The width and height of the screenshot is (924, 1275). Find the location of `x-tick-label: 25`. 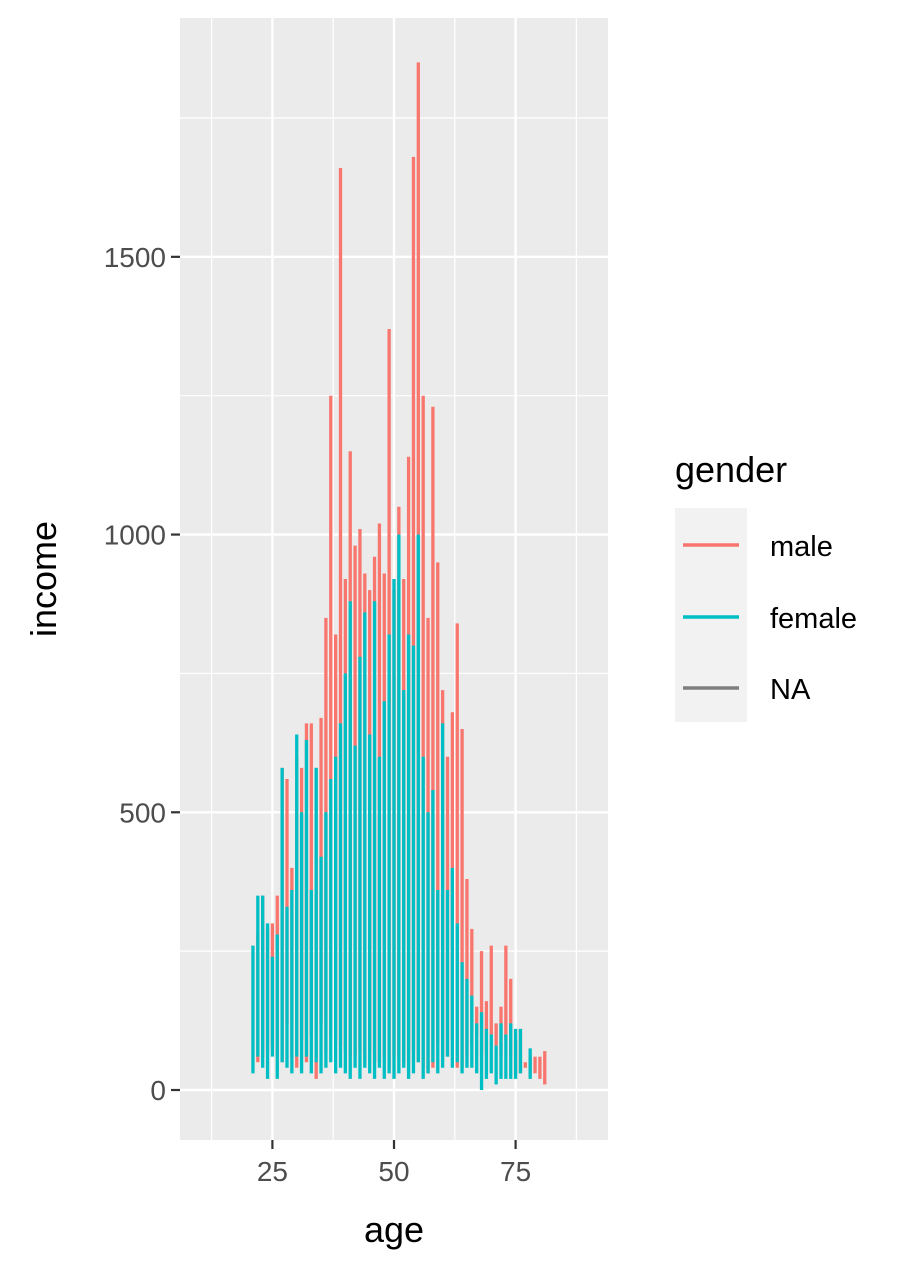

x-tick-label: 25 is located at coordinates (272, 1171).